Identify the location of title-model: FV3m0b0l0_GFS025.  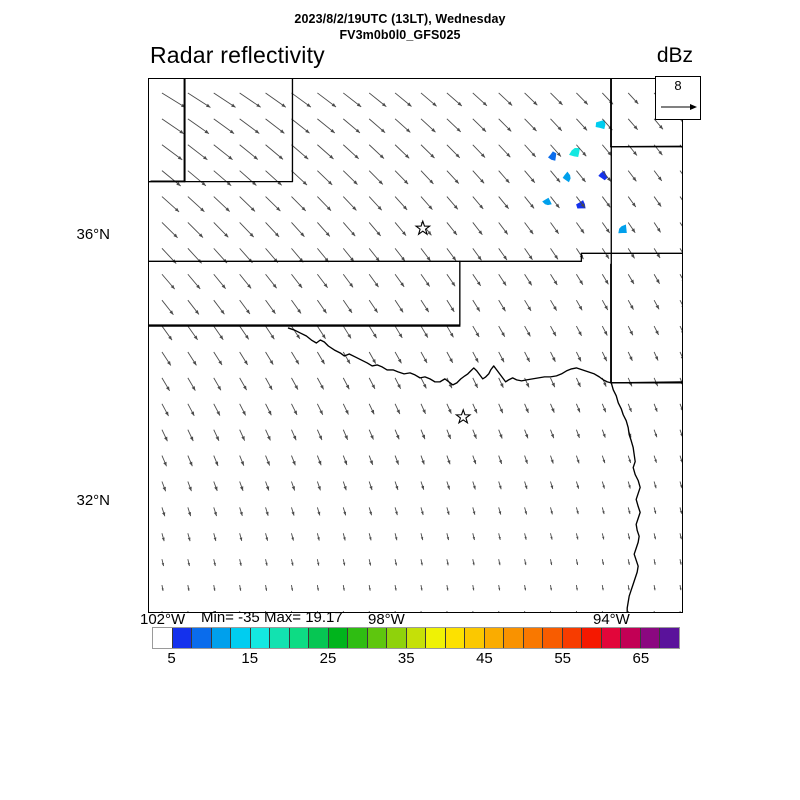
(400, 35).